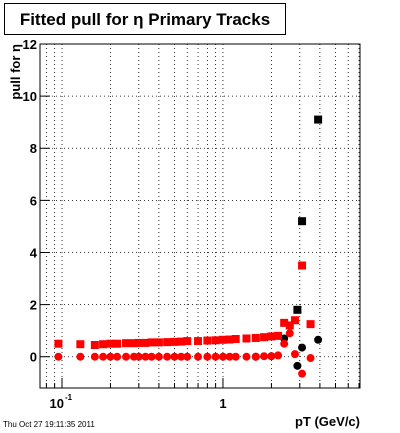  What do you see at coordinates (327, 421) in the screenshot?
I see `x-axis-label: pT (GeV/c)` at bounding box center [327, 421].